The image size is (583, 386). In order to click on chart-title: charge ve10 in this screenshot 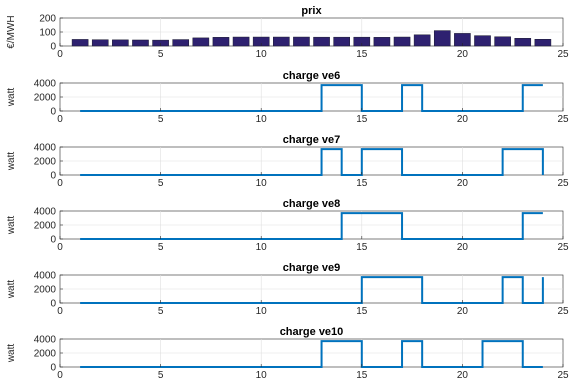, I will do `click(312, 332)`.